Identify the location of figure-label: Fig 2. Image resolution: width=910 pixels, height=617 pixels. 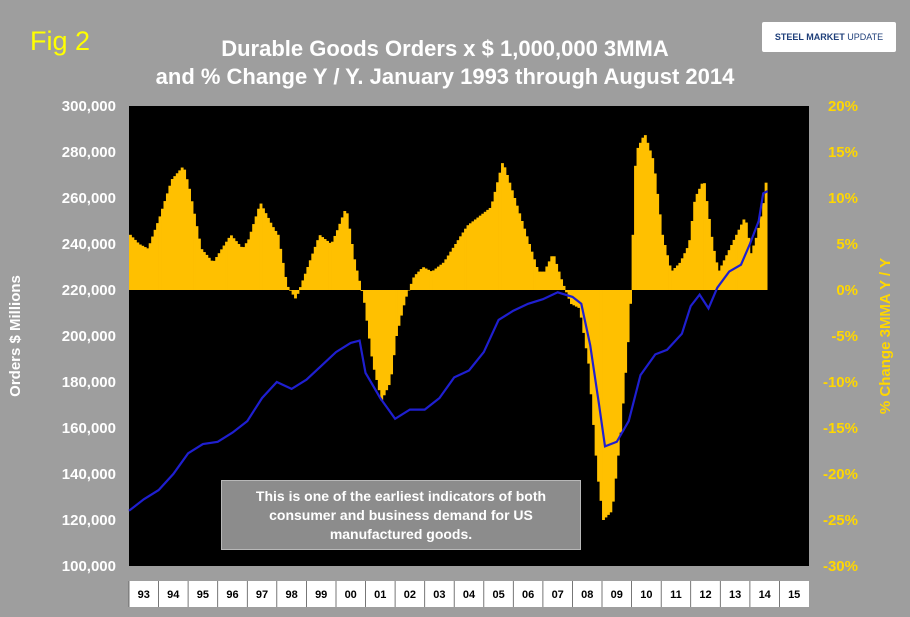
(60, 41).